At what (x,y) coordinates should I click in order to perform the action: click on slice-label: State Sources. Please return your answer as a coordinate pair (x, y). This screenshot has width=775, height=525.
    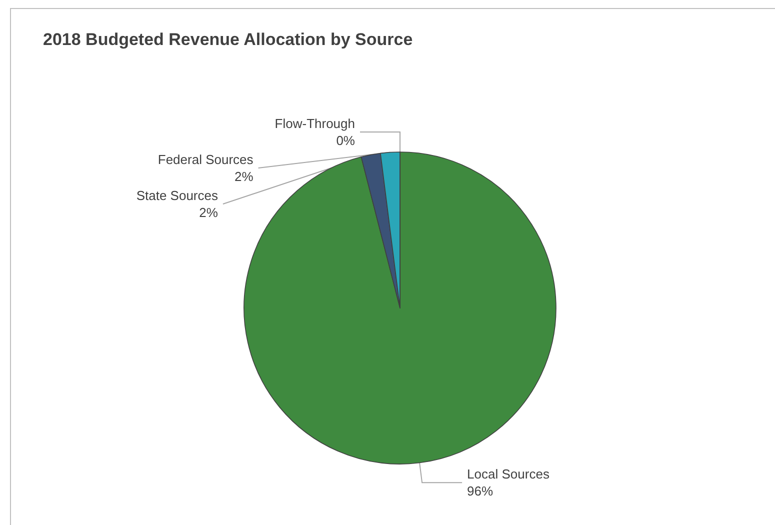
    Looking at the image, I should click on (177, 195).